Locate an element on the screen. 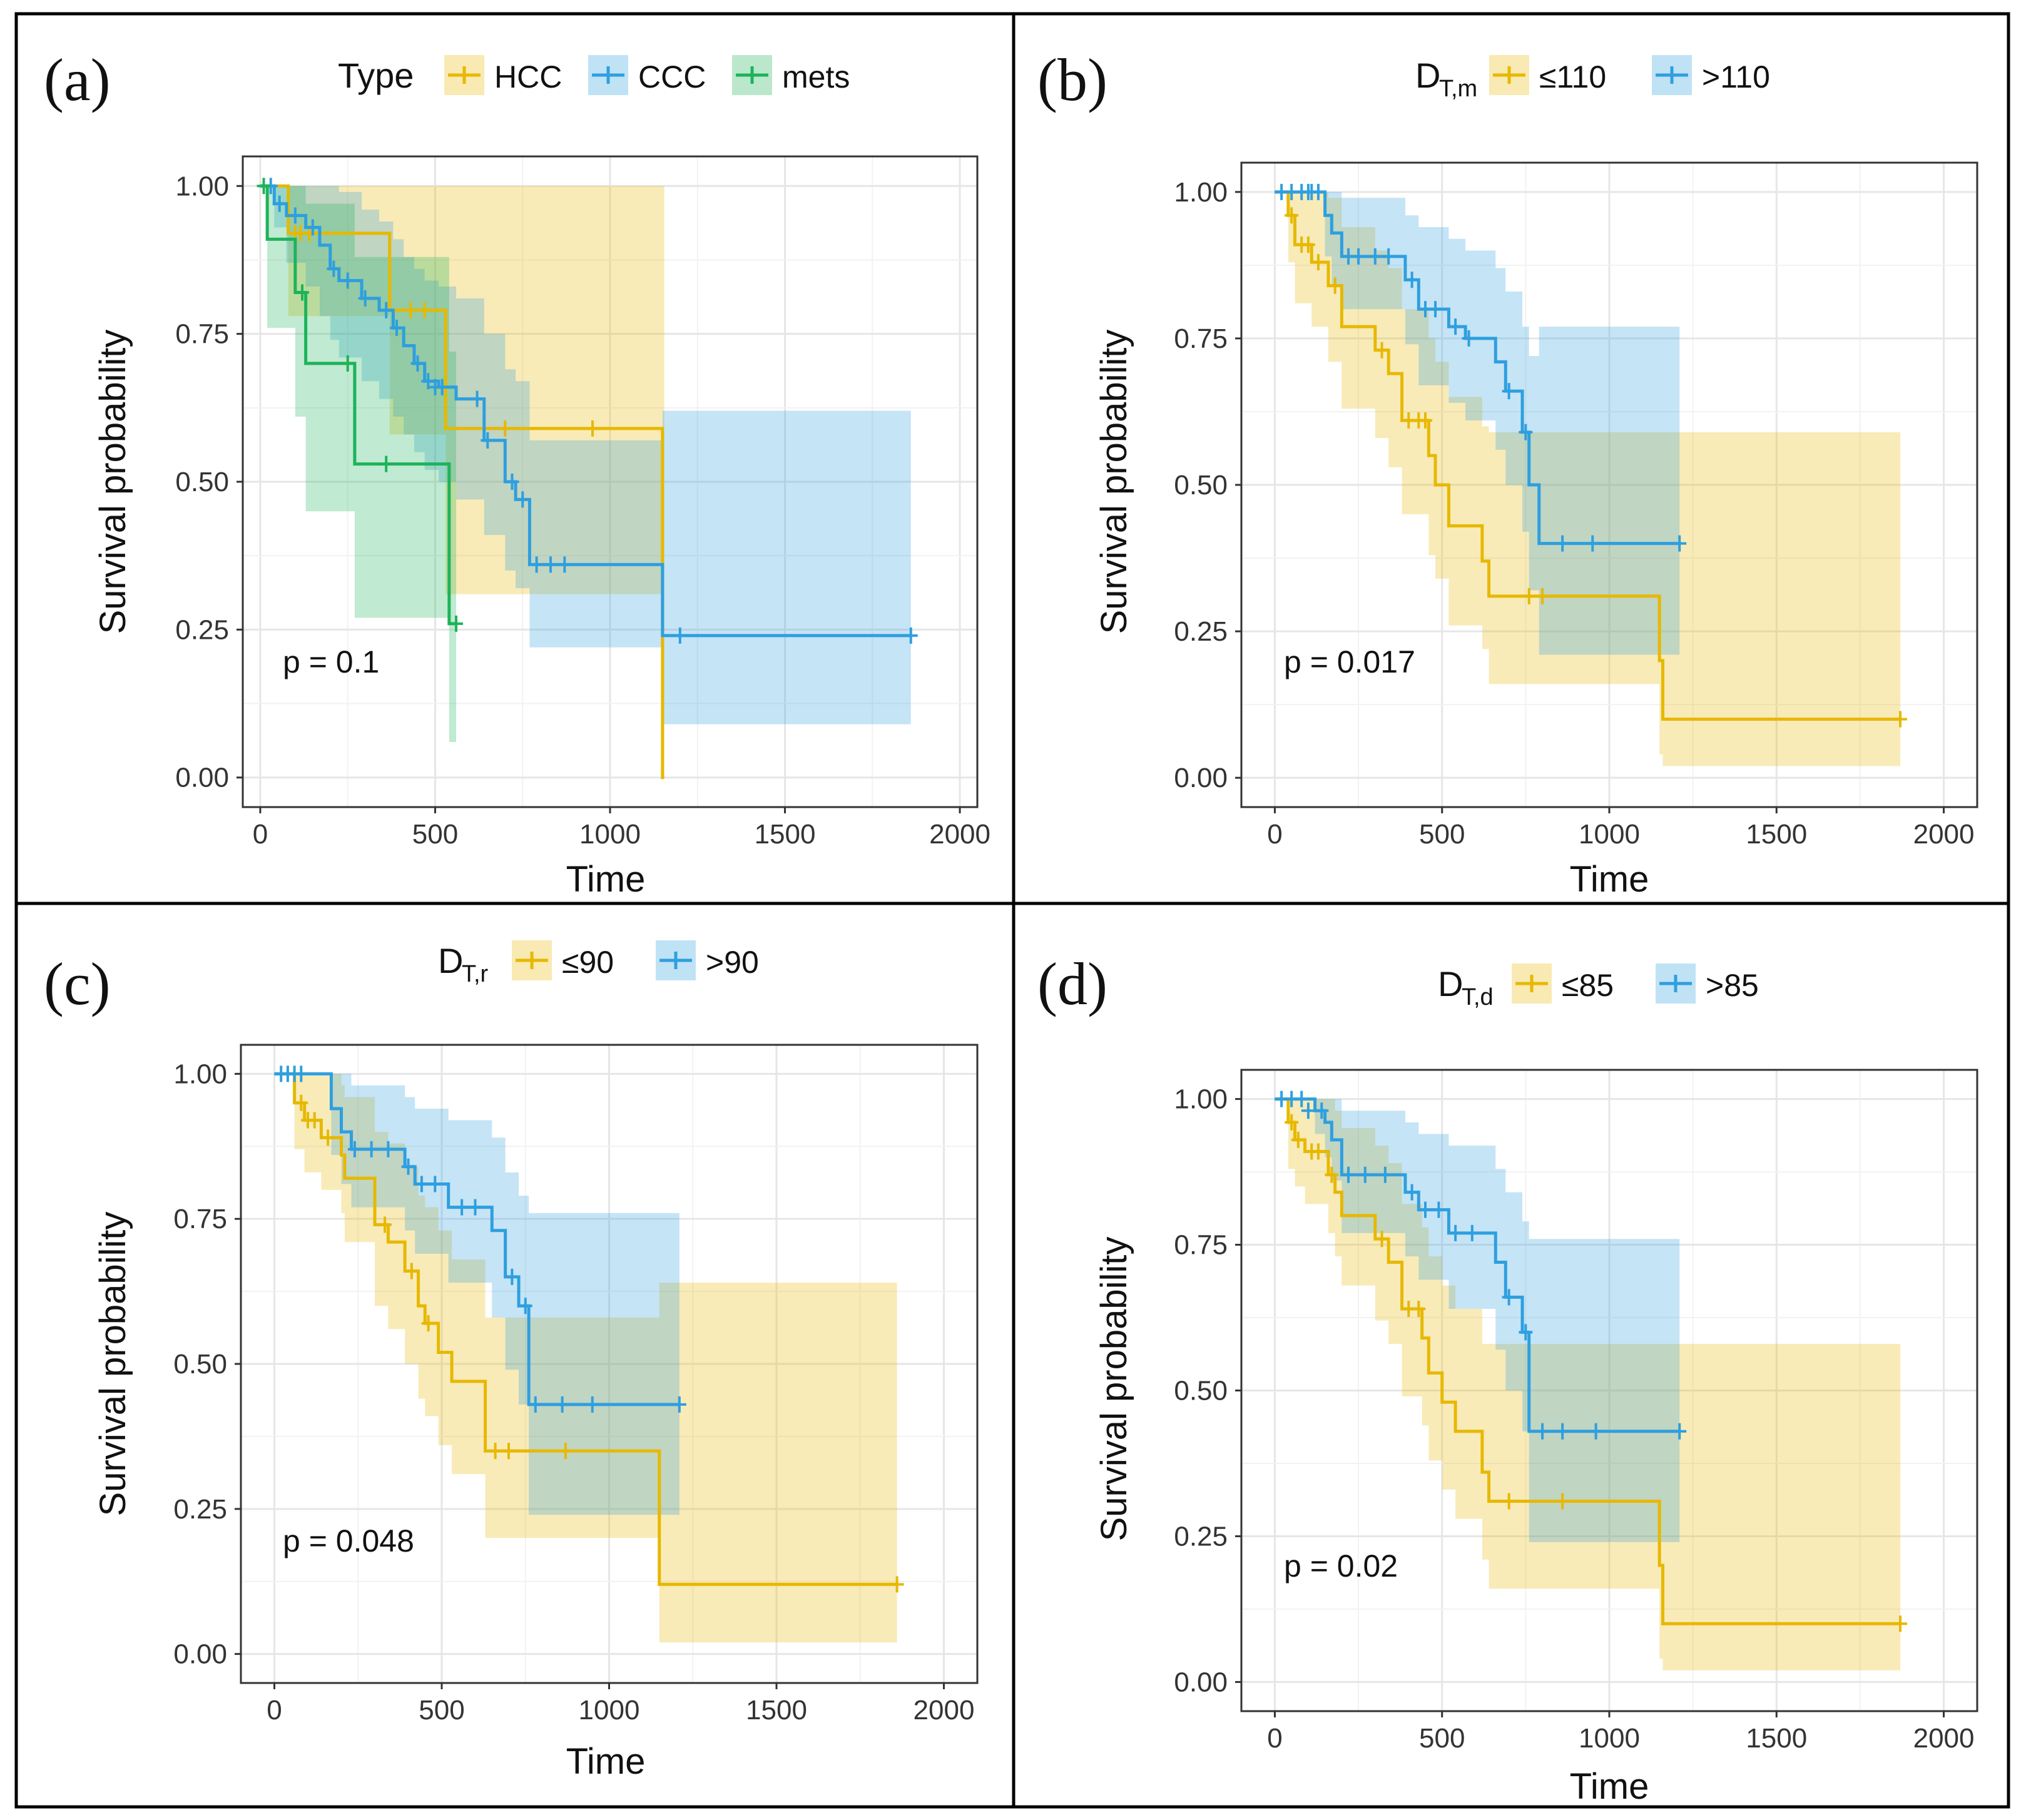  x-tick-label: 0 is located at coordinates (1275, 834).